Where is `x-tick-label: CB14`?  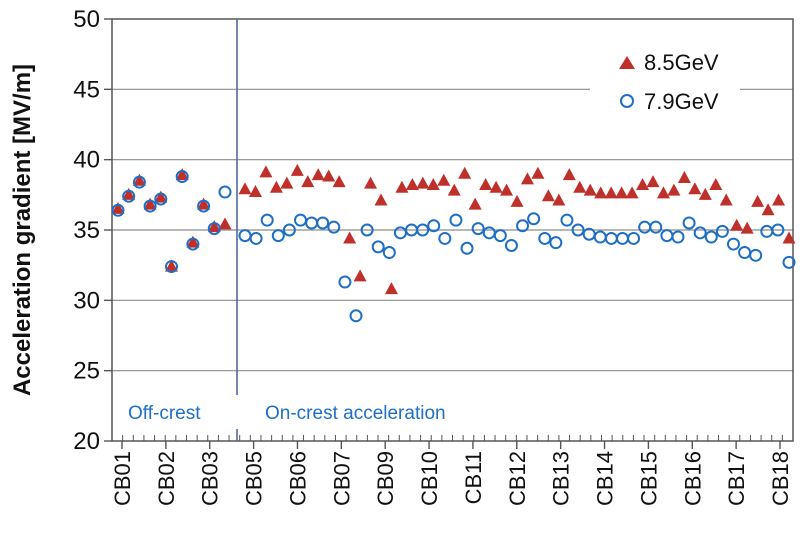 x-tick-label: CB14 is located at coordinates (605, 478).